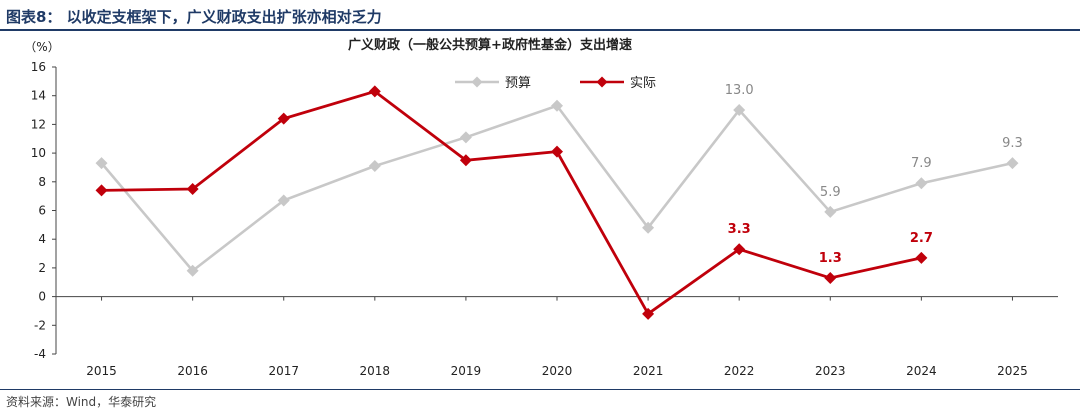 The height and width of the screenshot is (415, 1080). I want to click on legend-label: 实际, so click(643, 83).